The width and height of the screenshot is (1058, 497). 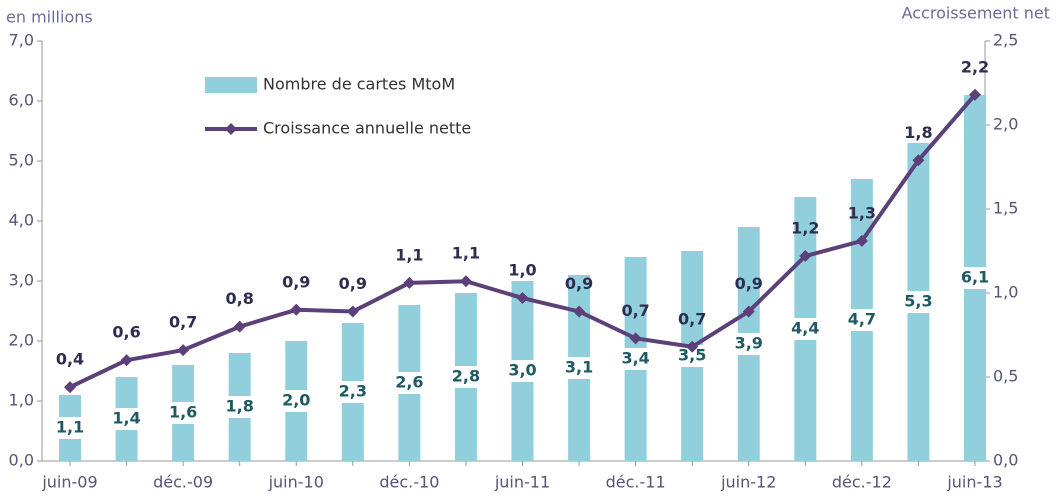 I want to click on x-tick-label: juin-12, so click(x=748, y=482).